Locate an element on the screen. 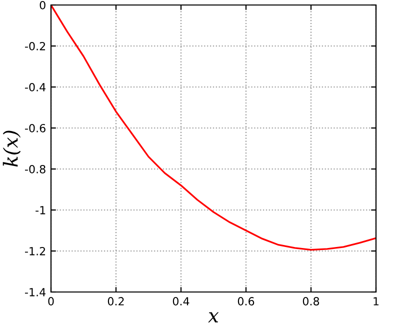 This screenshot has height=325, width=415. x-tick-label: 0.4 is located at coordinates (181, 301).